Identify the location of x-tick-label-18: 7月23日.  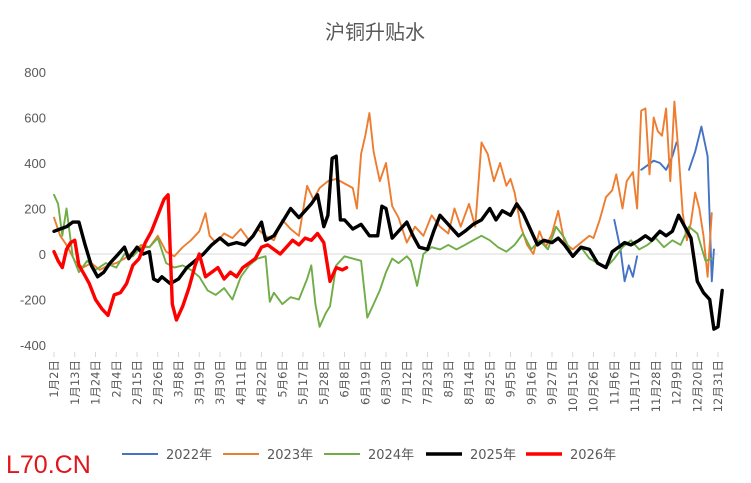
(428, 382).